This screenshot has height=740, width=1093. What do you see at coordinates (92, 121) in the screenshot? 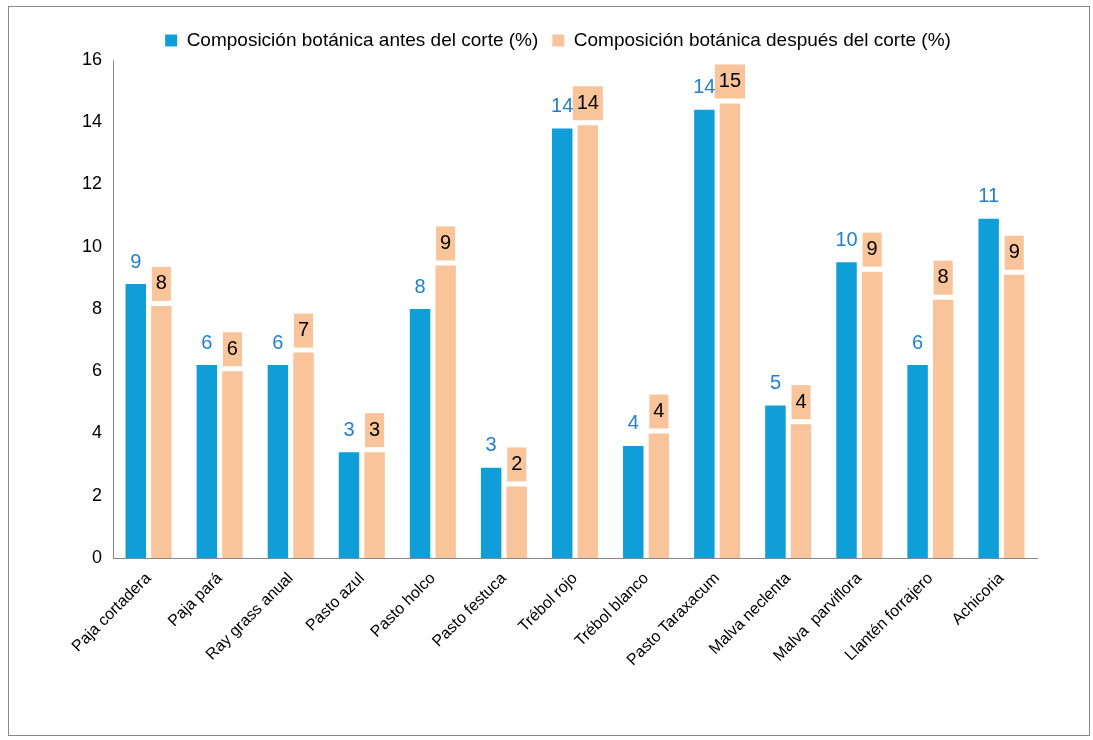
I see `y-tick-label: 14` at bounding box center [92, 121].